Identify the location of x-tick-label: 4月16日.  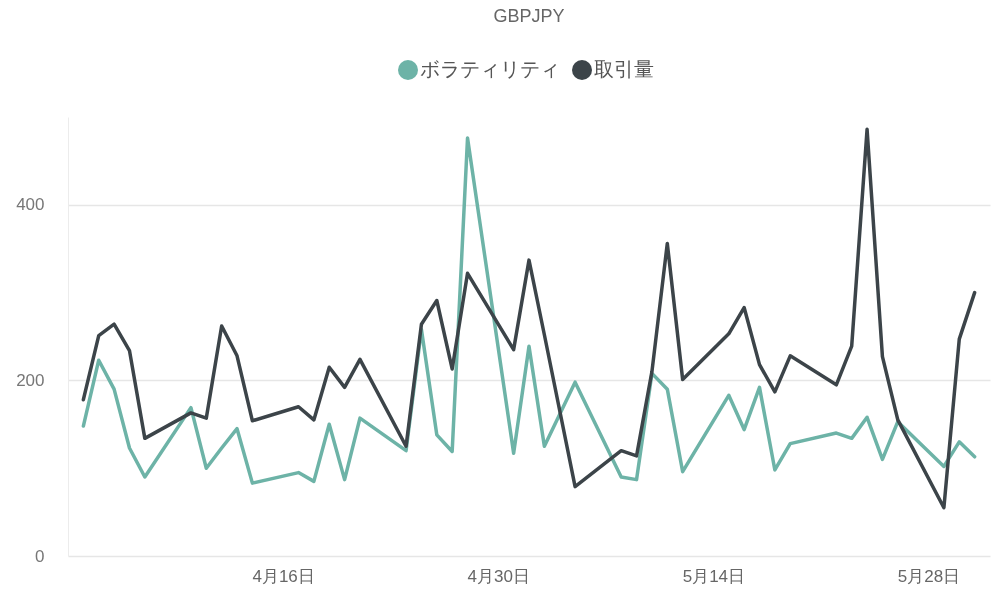
(283, 576).